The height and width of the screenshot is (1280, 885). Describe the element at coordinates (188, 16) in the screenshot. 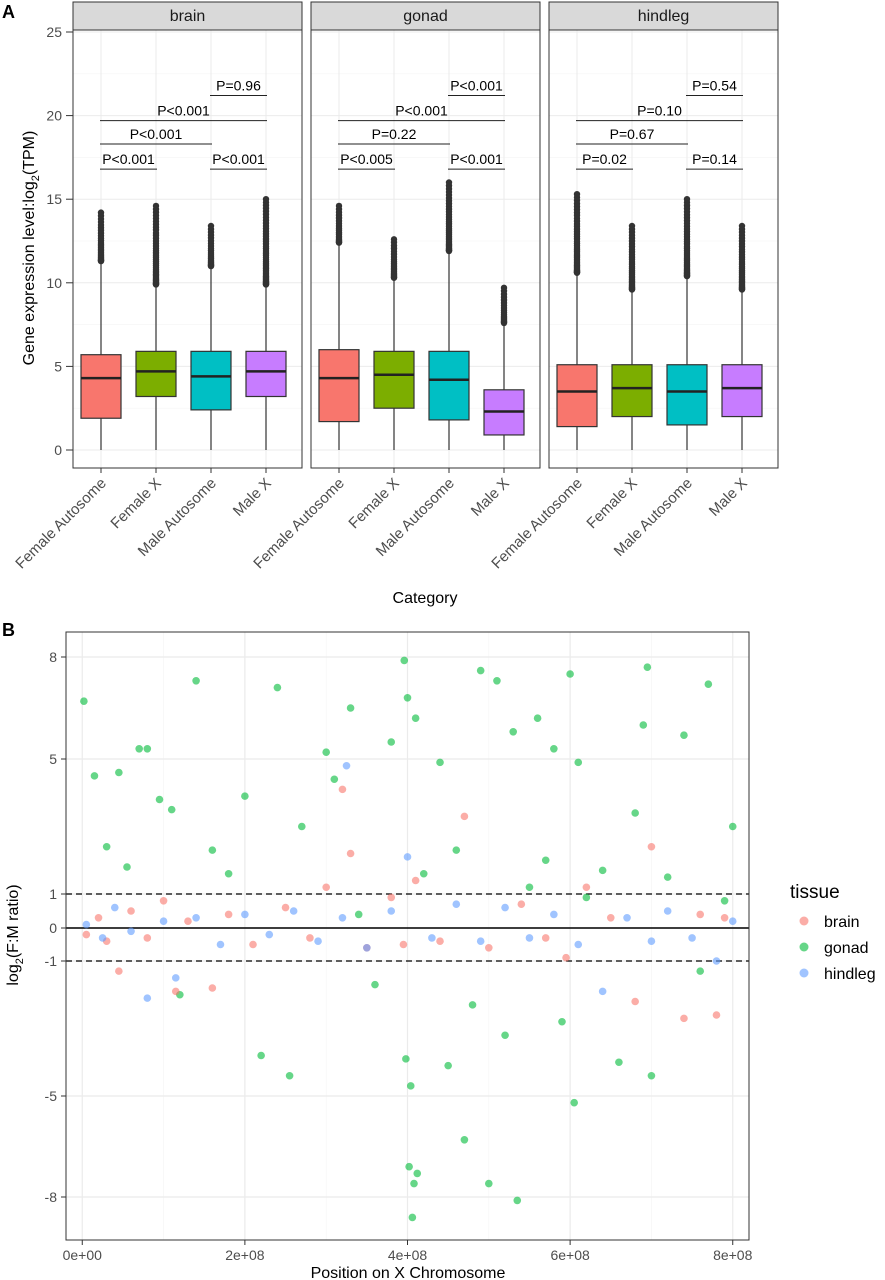

I see `facet-strip-label: brain` at that location.